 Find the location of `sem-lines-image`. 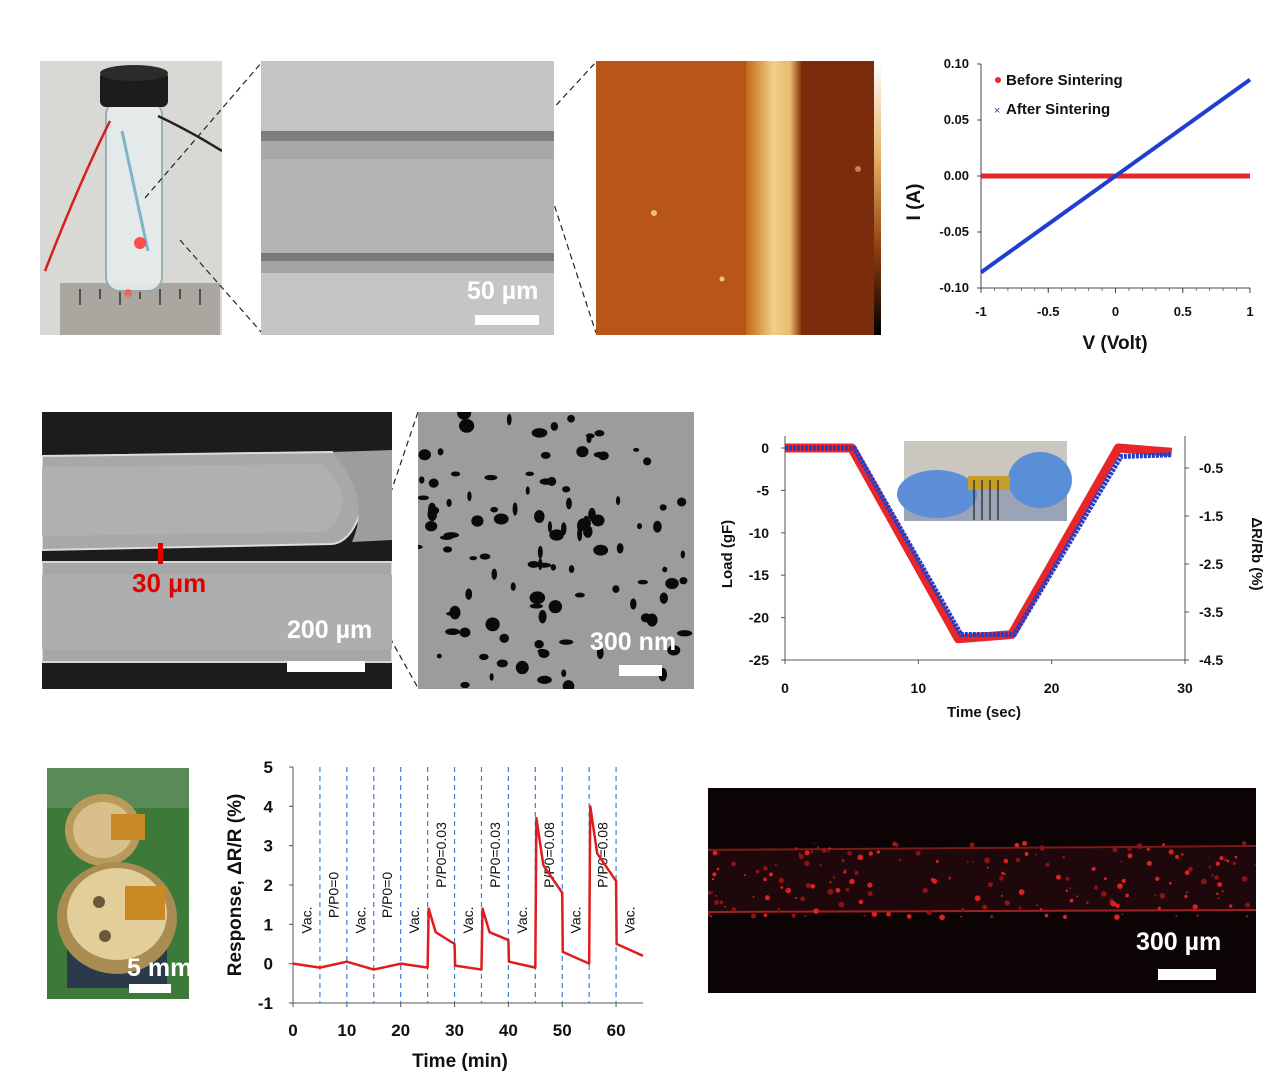

sem-lines-image is located at coordinates (407, 198).